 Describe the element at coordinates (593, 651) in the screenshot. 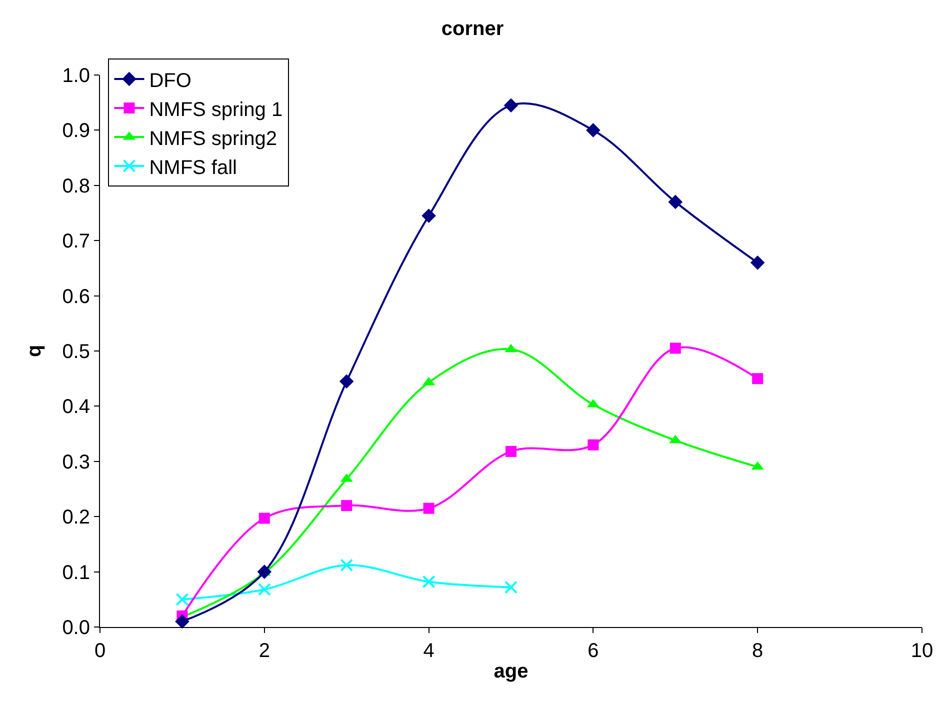

I see `x-tick-label: 6` at that location.